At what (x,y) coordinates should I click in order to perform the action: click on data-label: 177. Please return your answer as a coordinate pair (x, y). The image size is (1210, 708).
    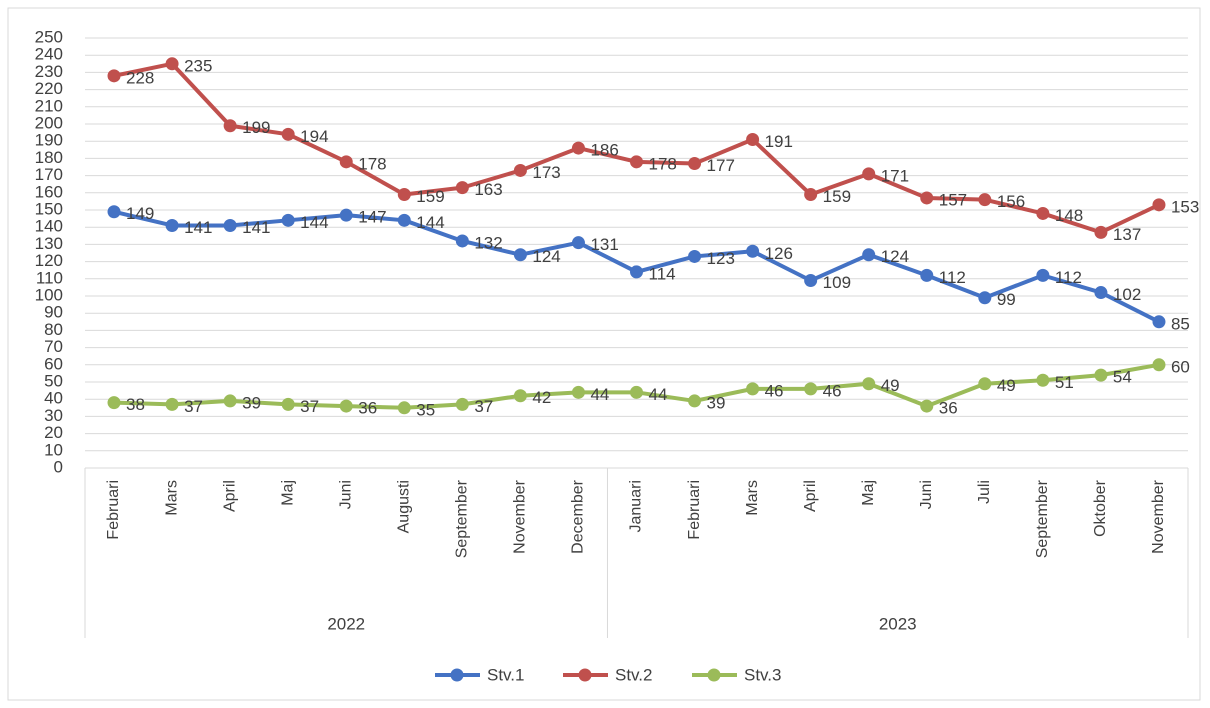
    Looking at the image, I should click on (721, 165).